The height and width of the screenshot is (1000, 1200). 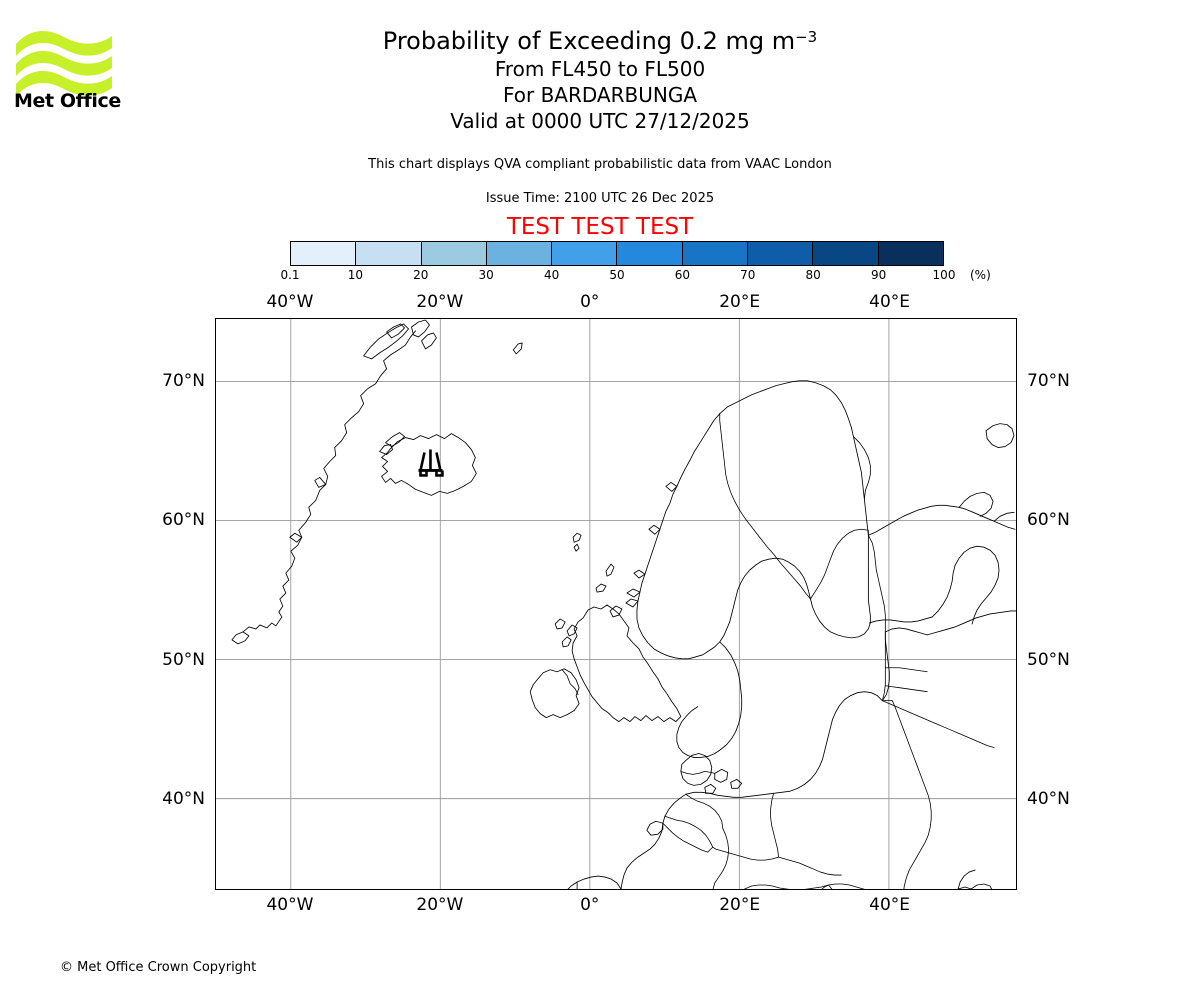 I want to click on lon-label-top-20°E: 20°E, so click(x=740, y=302).